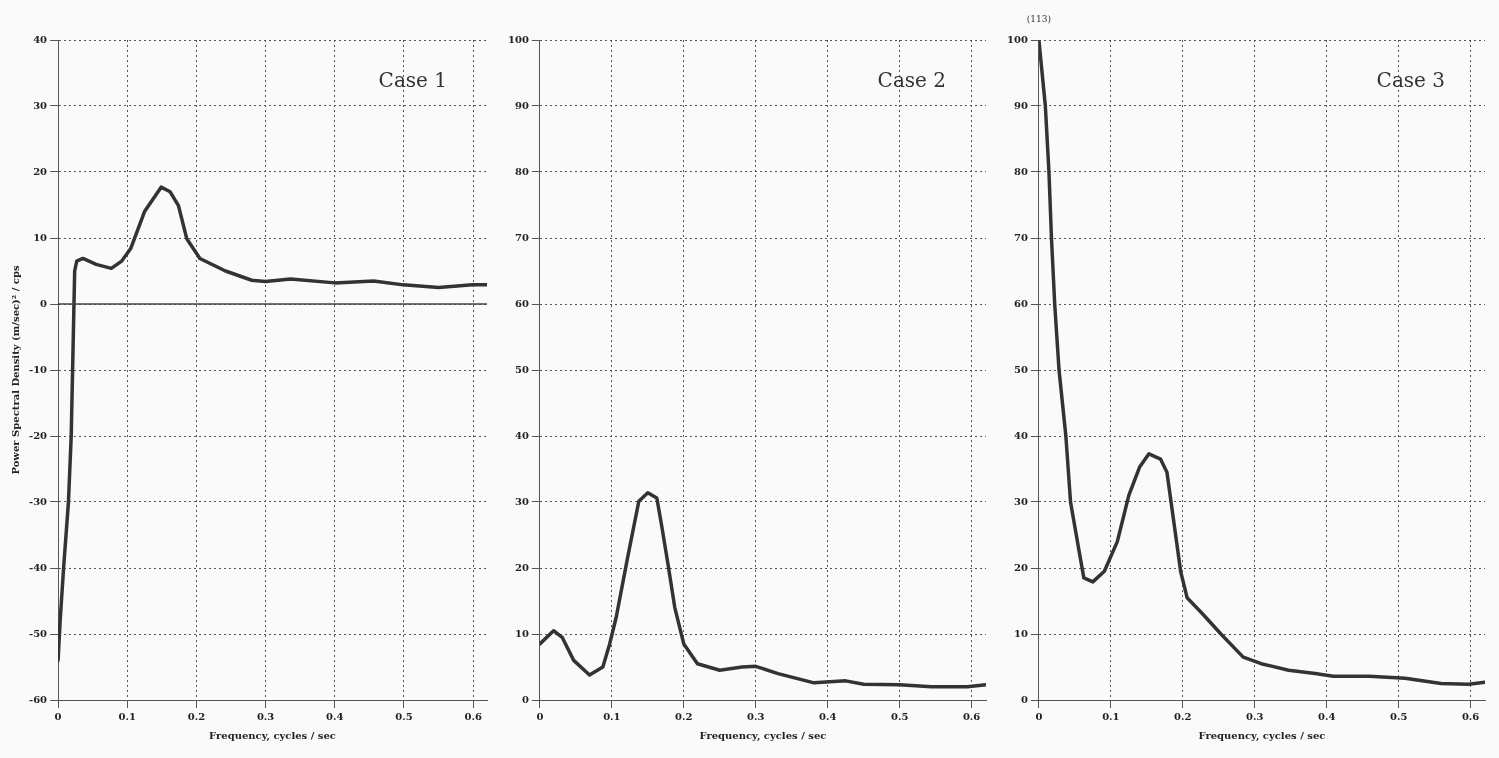  Describe the element at coordinates (38, 435) in the screenshot. I see `y-tick-label: -20` at that location.